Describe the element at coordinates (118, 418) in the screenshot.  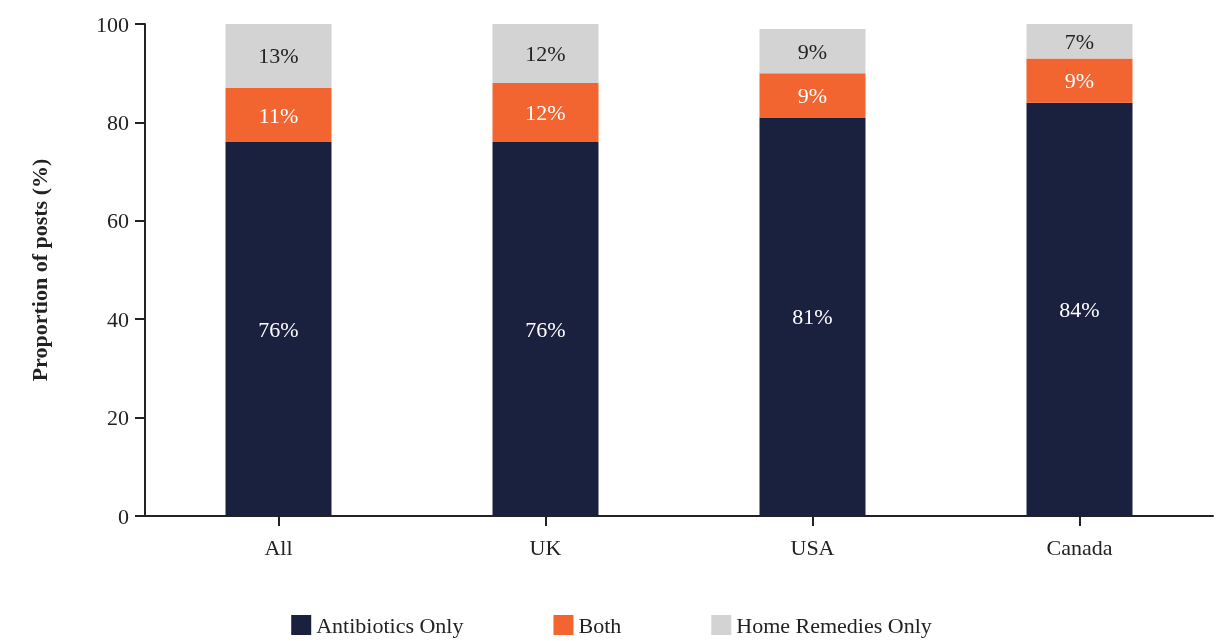
I see `y-tick-label: 20` at that location.